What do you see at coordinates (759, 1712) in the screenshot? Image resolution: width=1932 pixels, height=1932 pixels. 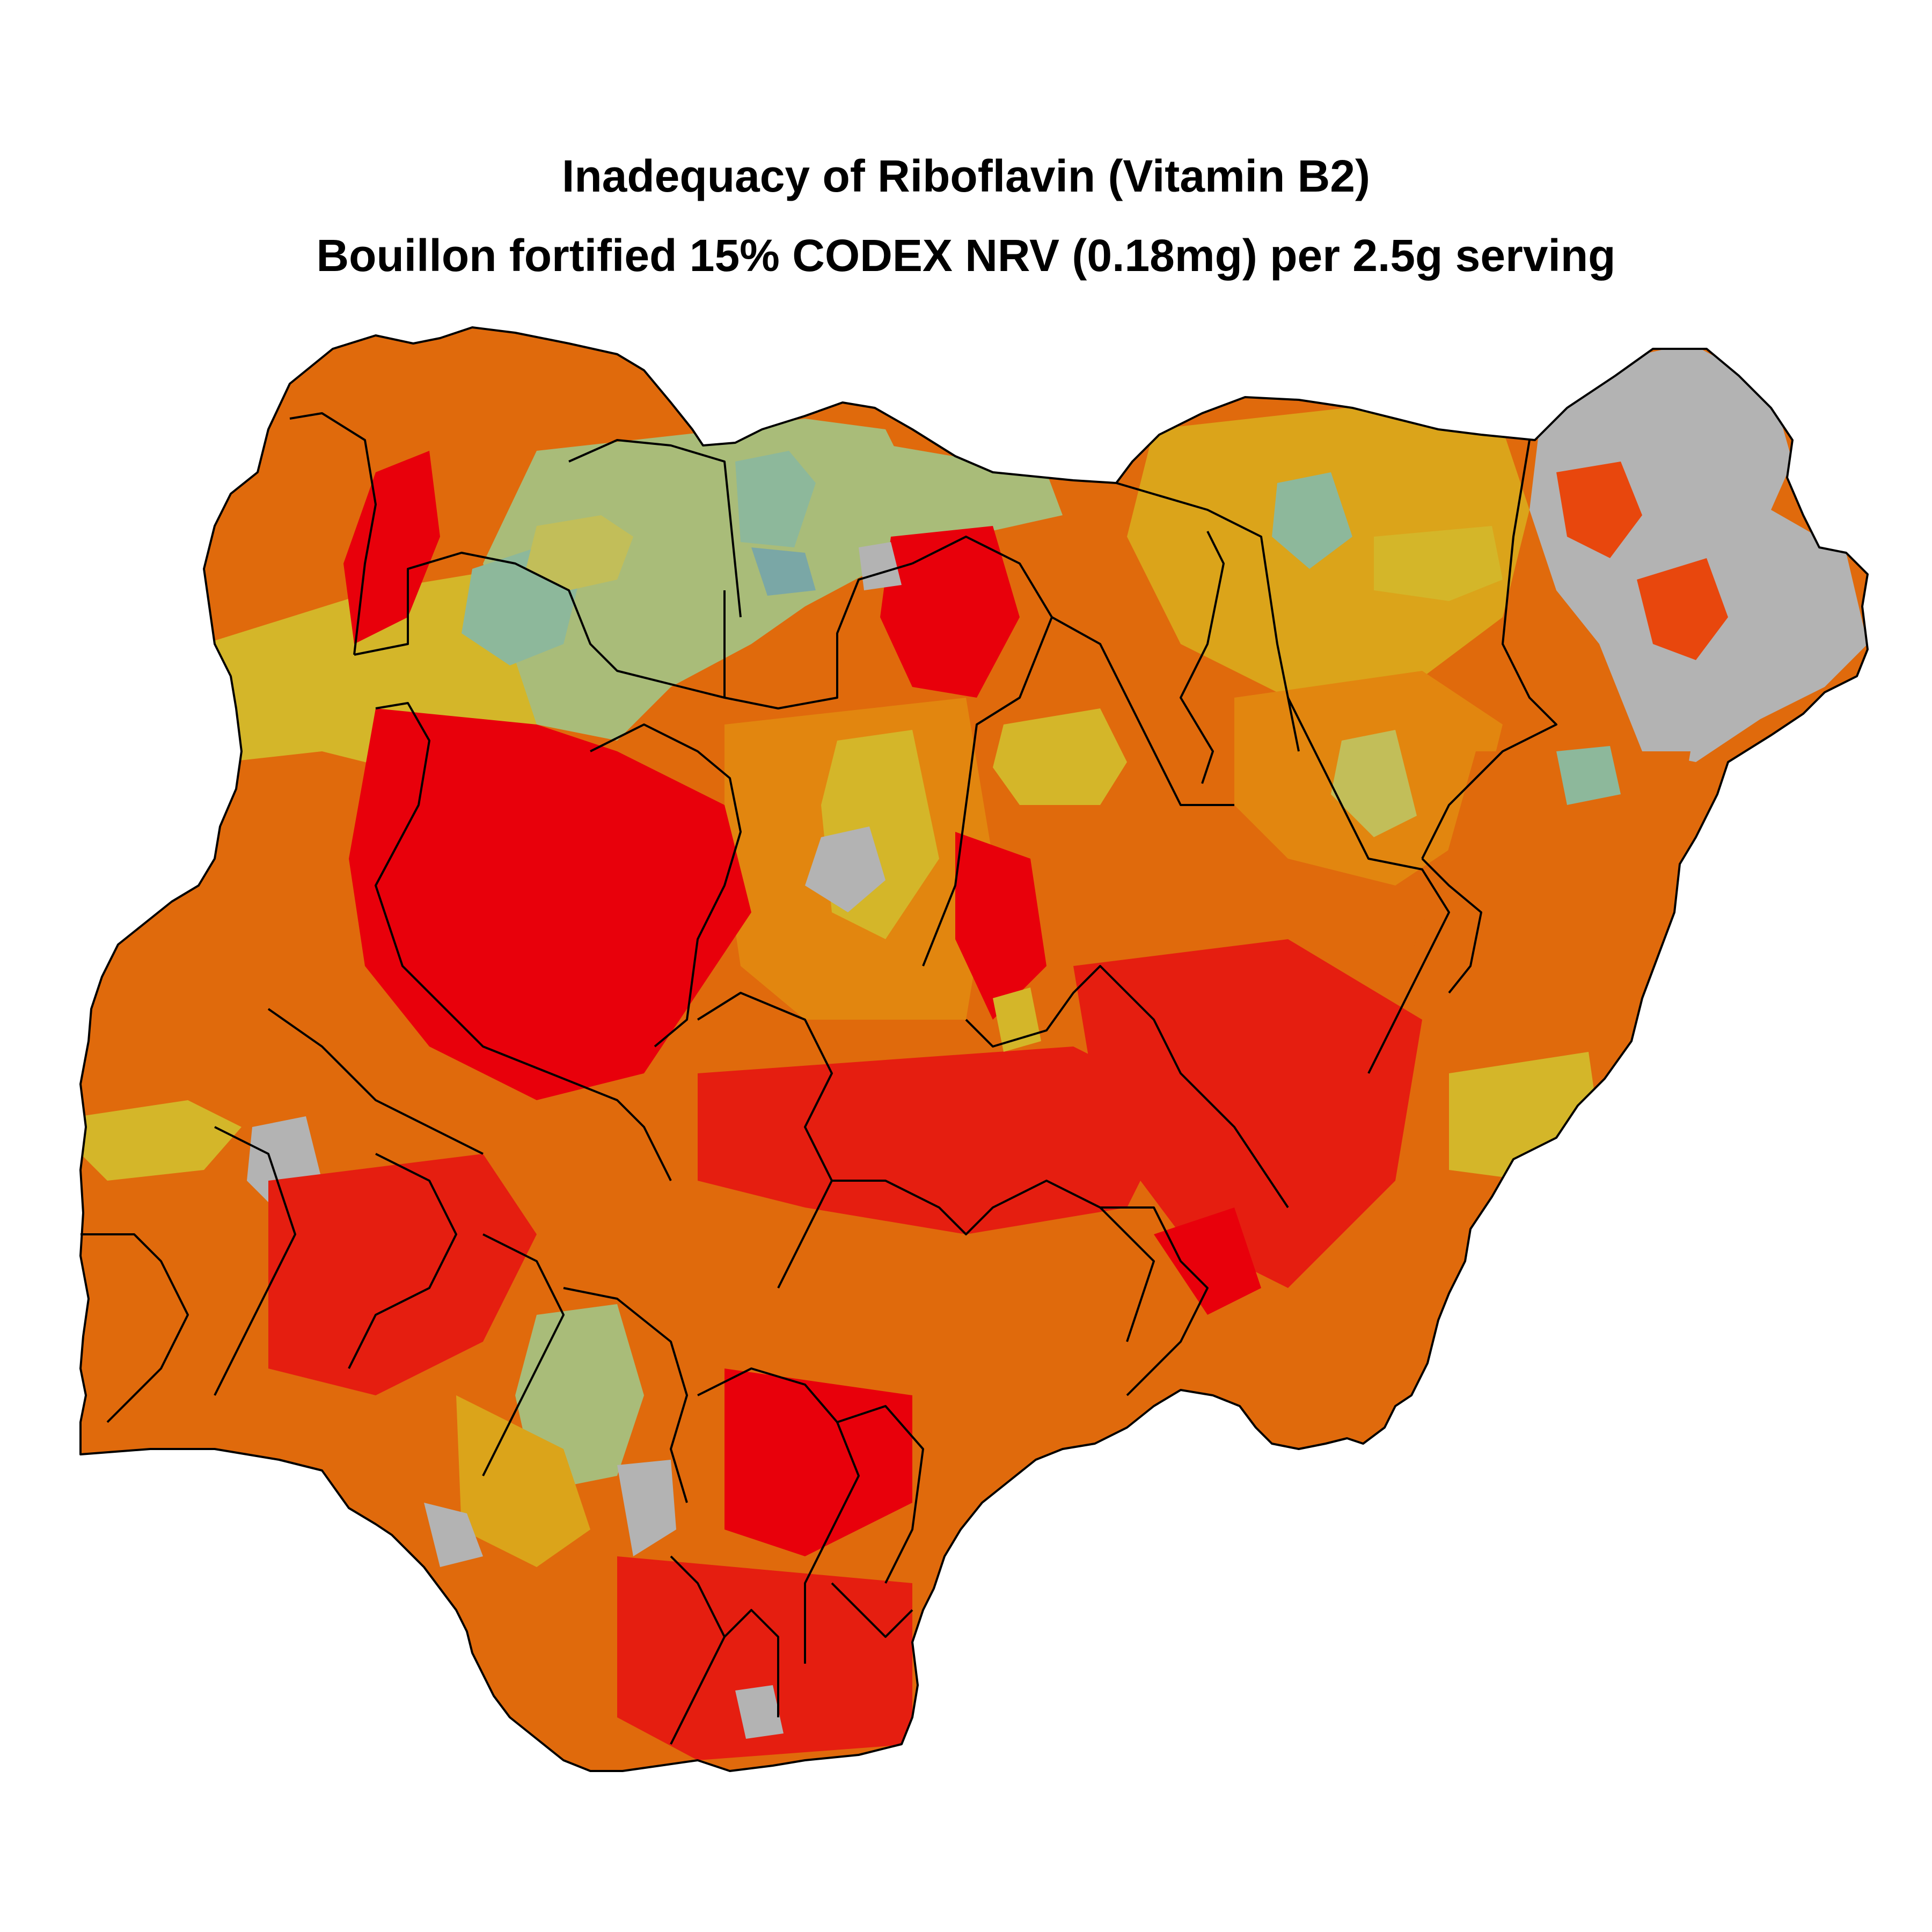 I see `region-delta-nodata` at bounding box center [759, 1712].